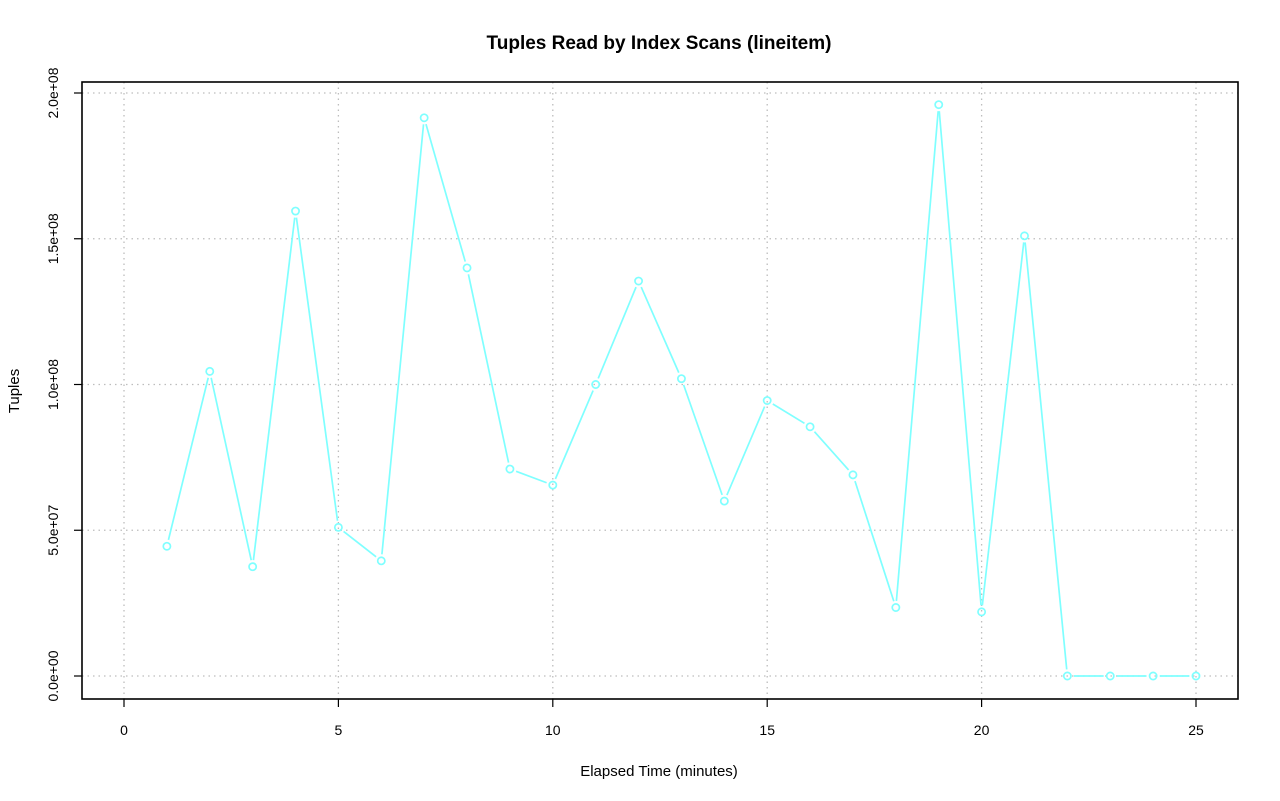 The width and height of the screenshot is (1280, 801). Describe the element at coordinates (14, 391) in the screenshot. I see `y-axis-label: Tuples` at that location.